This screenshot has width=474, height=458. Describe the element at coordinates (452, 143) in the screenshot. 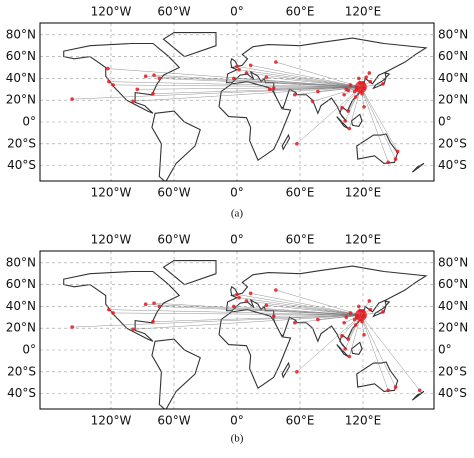

I see `y-tick-label-right: 20°S` at that location.